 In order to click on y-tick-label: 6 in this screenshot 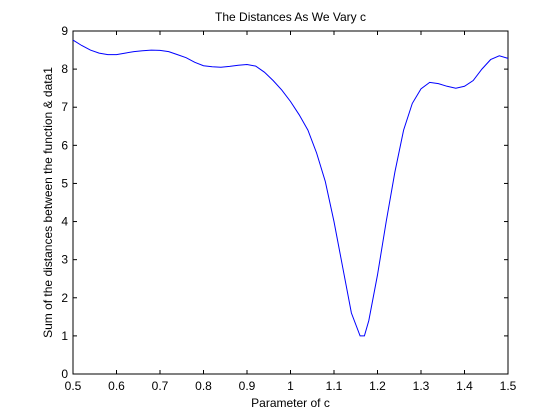, I will do `click(64, 145)`.